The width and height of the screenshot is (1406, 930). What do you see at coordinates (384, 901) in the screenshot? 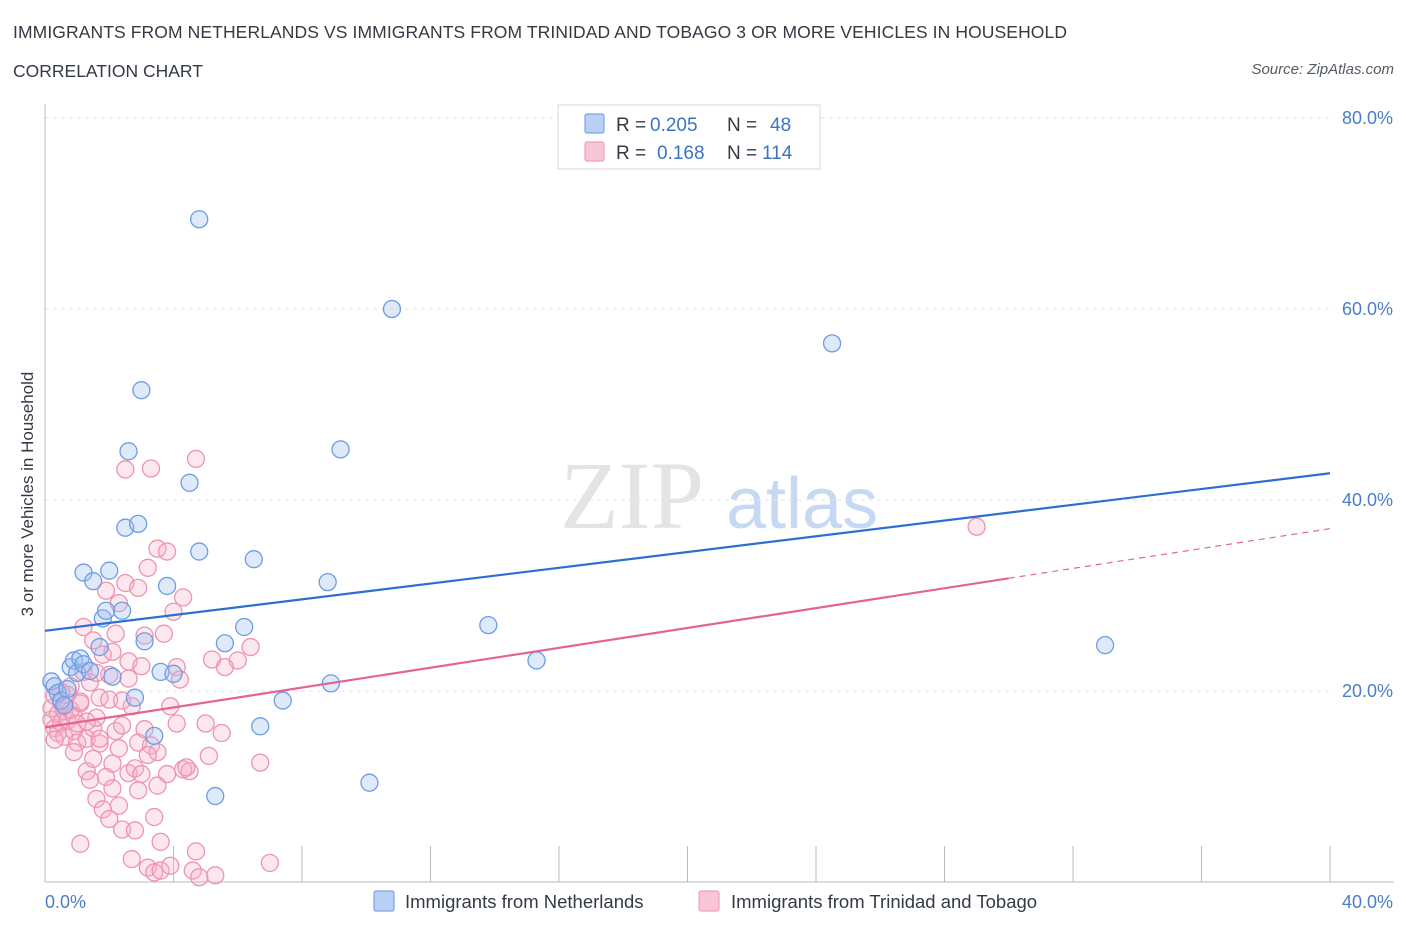
I see `bottom-legend-swatch-netherlands` at bounding box center [384, 901].